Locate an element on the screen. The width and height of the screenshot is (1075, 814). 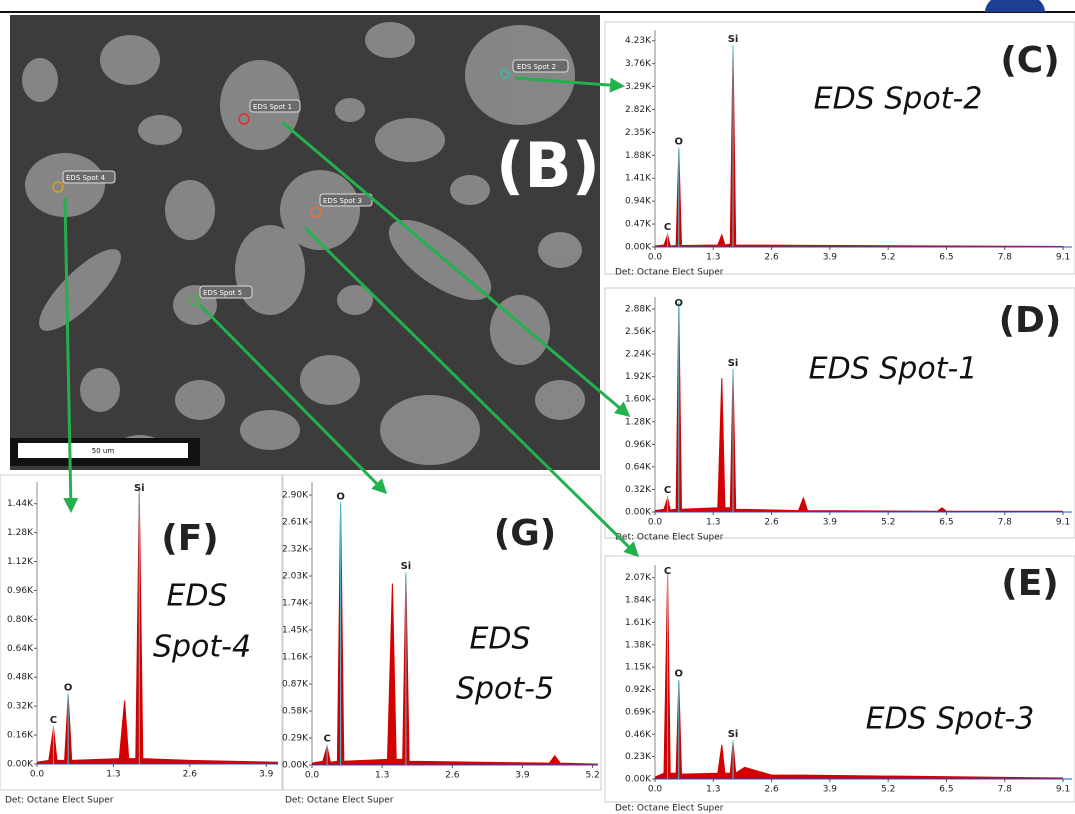
spot-label: EDS Spot 3 is located at coordinates (342, 201).